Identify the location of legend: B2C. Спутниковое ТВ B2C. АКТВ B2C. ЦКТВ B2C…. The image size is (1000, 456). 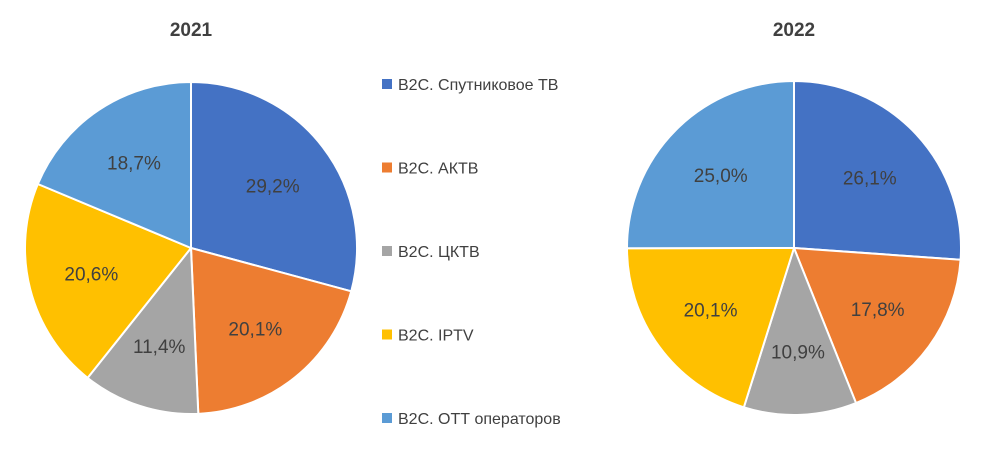
(471, 252).